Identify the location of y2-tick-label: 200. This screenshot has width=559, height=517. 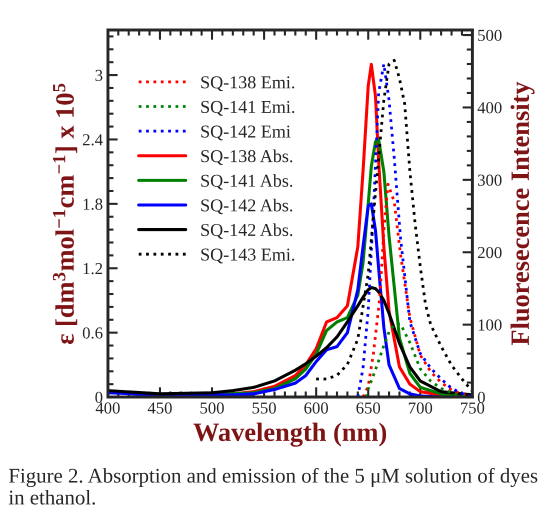
(490, 252).